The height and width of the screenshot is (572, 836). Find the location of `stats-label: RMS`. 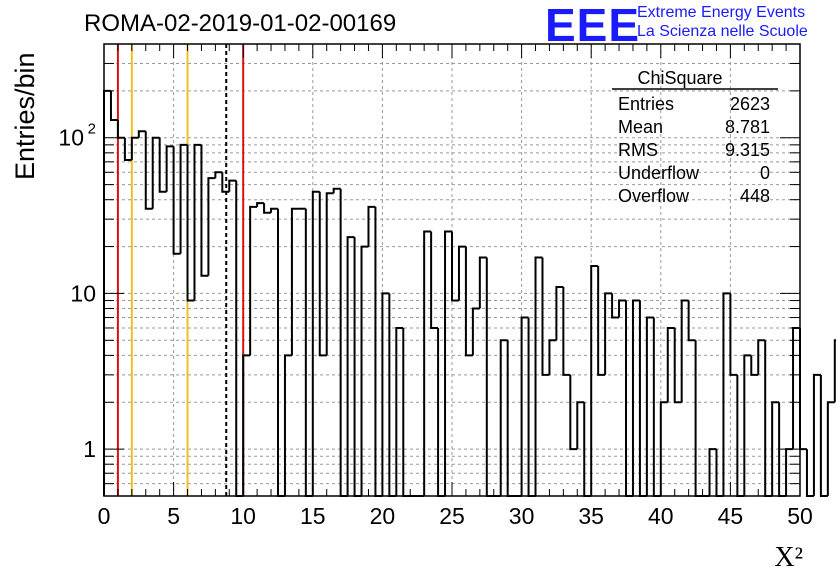

stats-label: RMS is located at coordinates (638, 150).